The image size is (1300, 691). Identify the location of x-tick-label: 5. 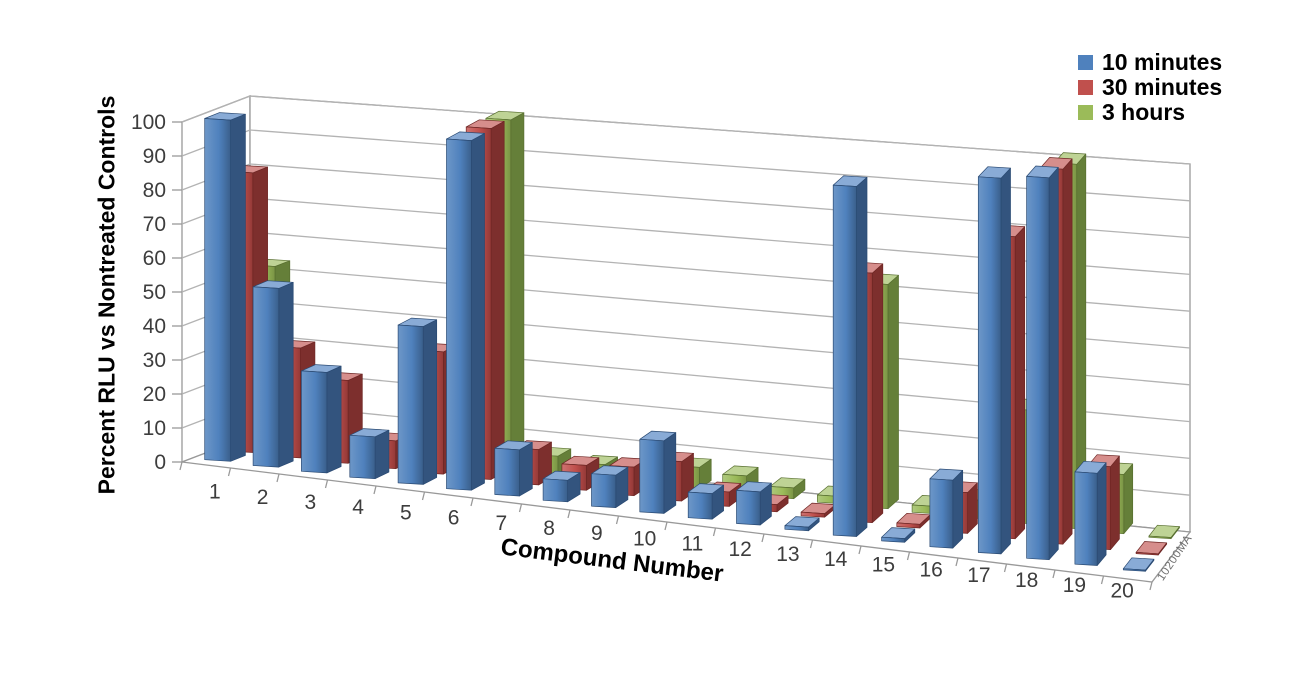
(406, 512).